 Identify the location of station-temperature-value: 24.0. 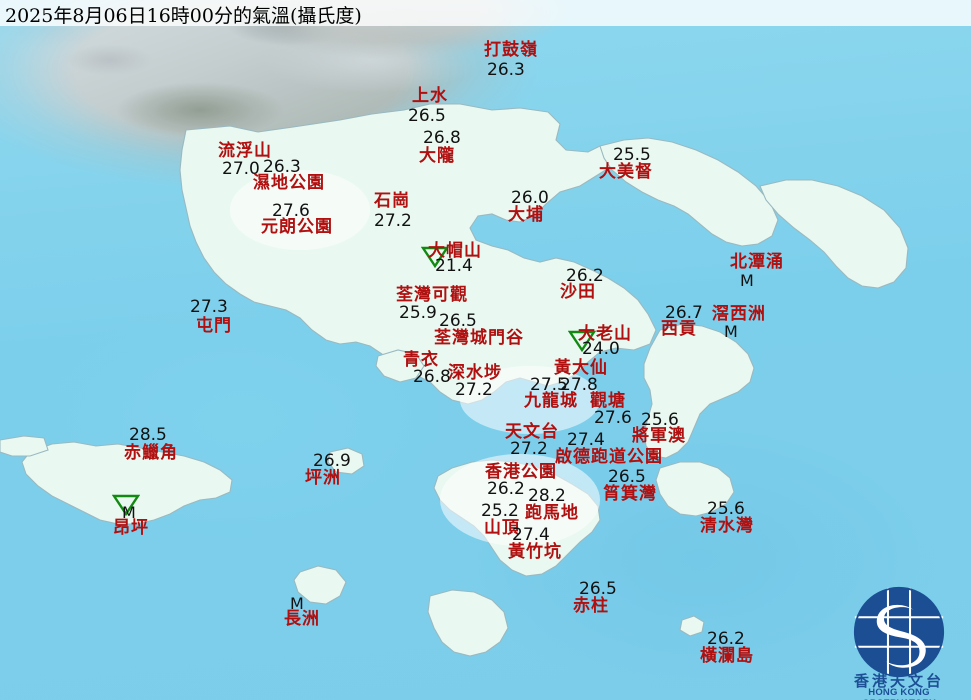
(601, 349).